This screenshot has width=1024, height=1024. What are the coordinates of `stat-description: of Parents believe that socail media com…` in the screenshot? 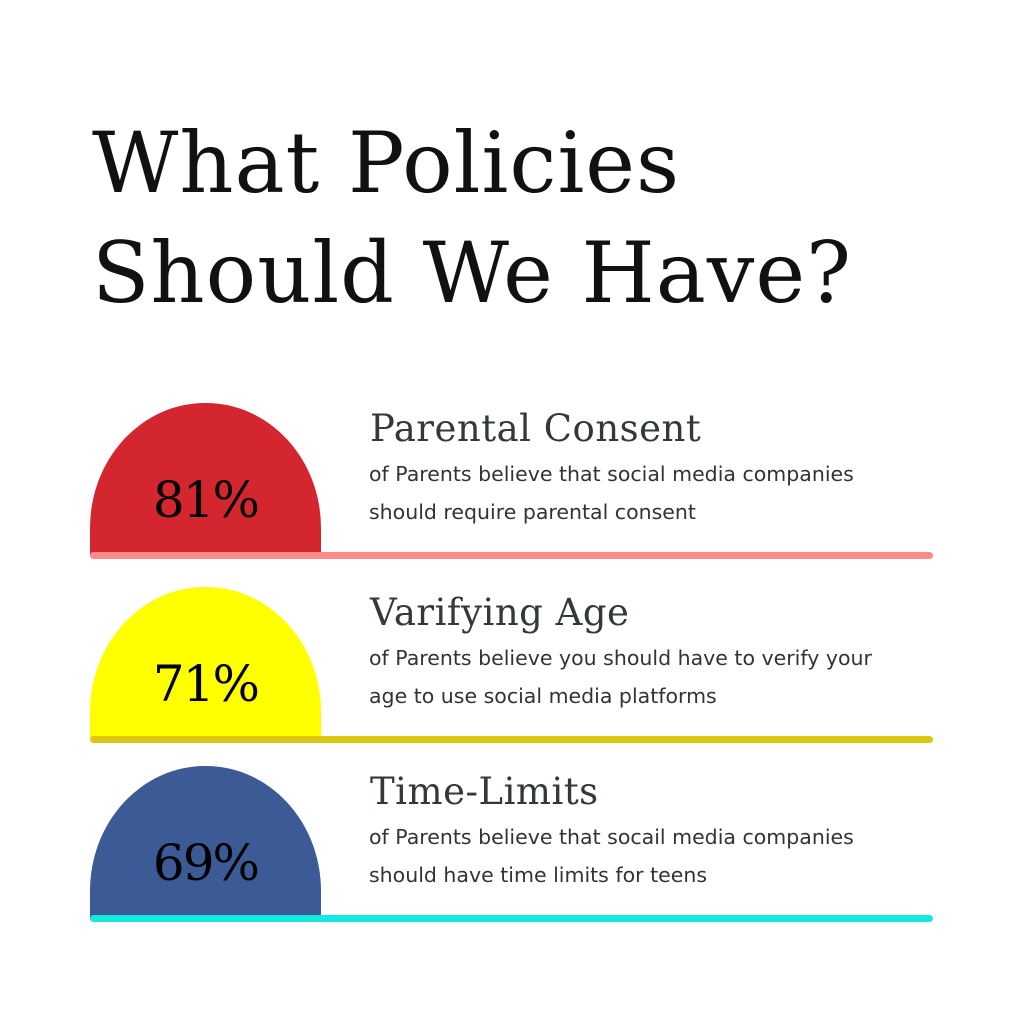 It's located at (649, 856).